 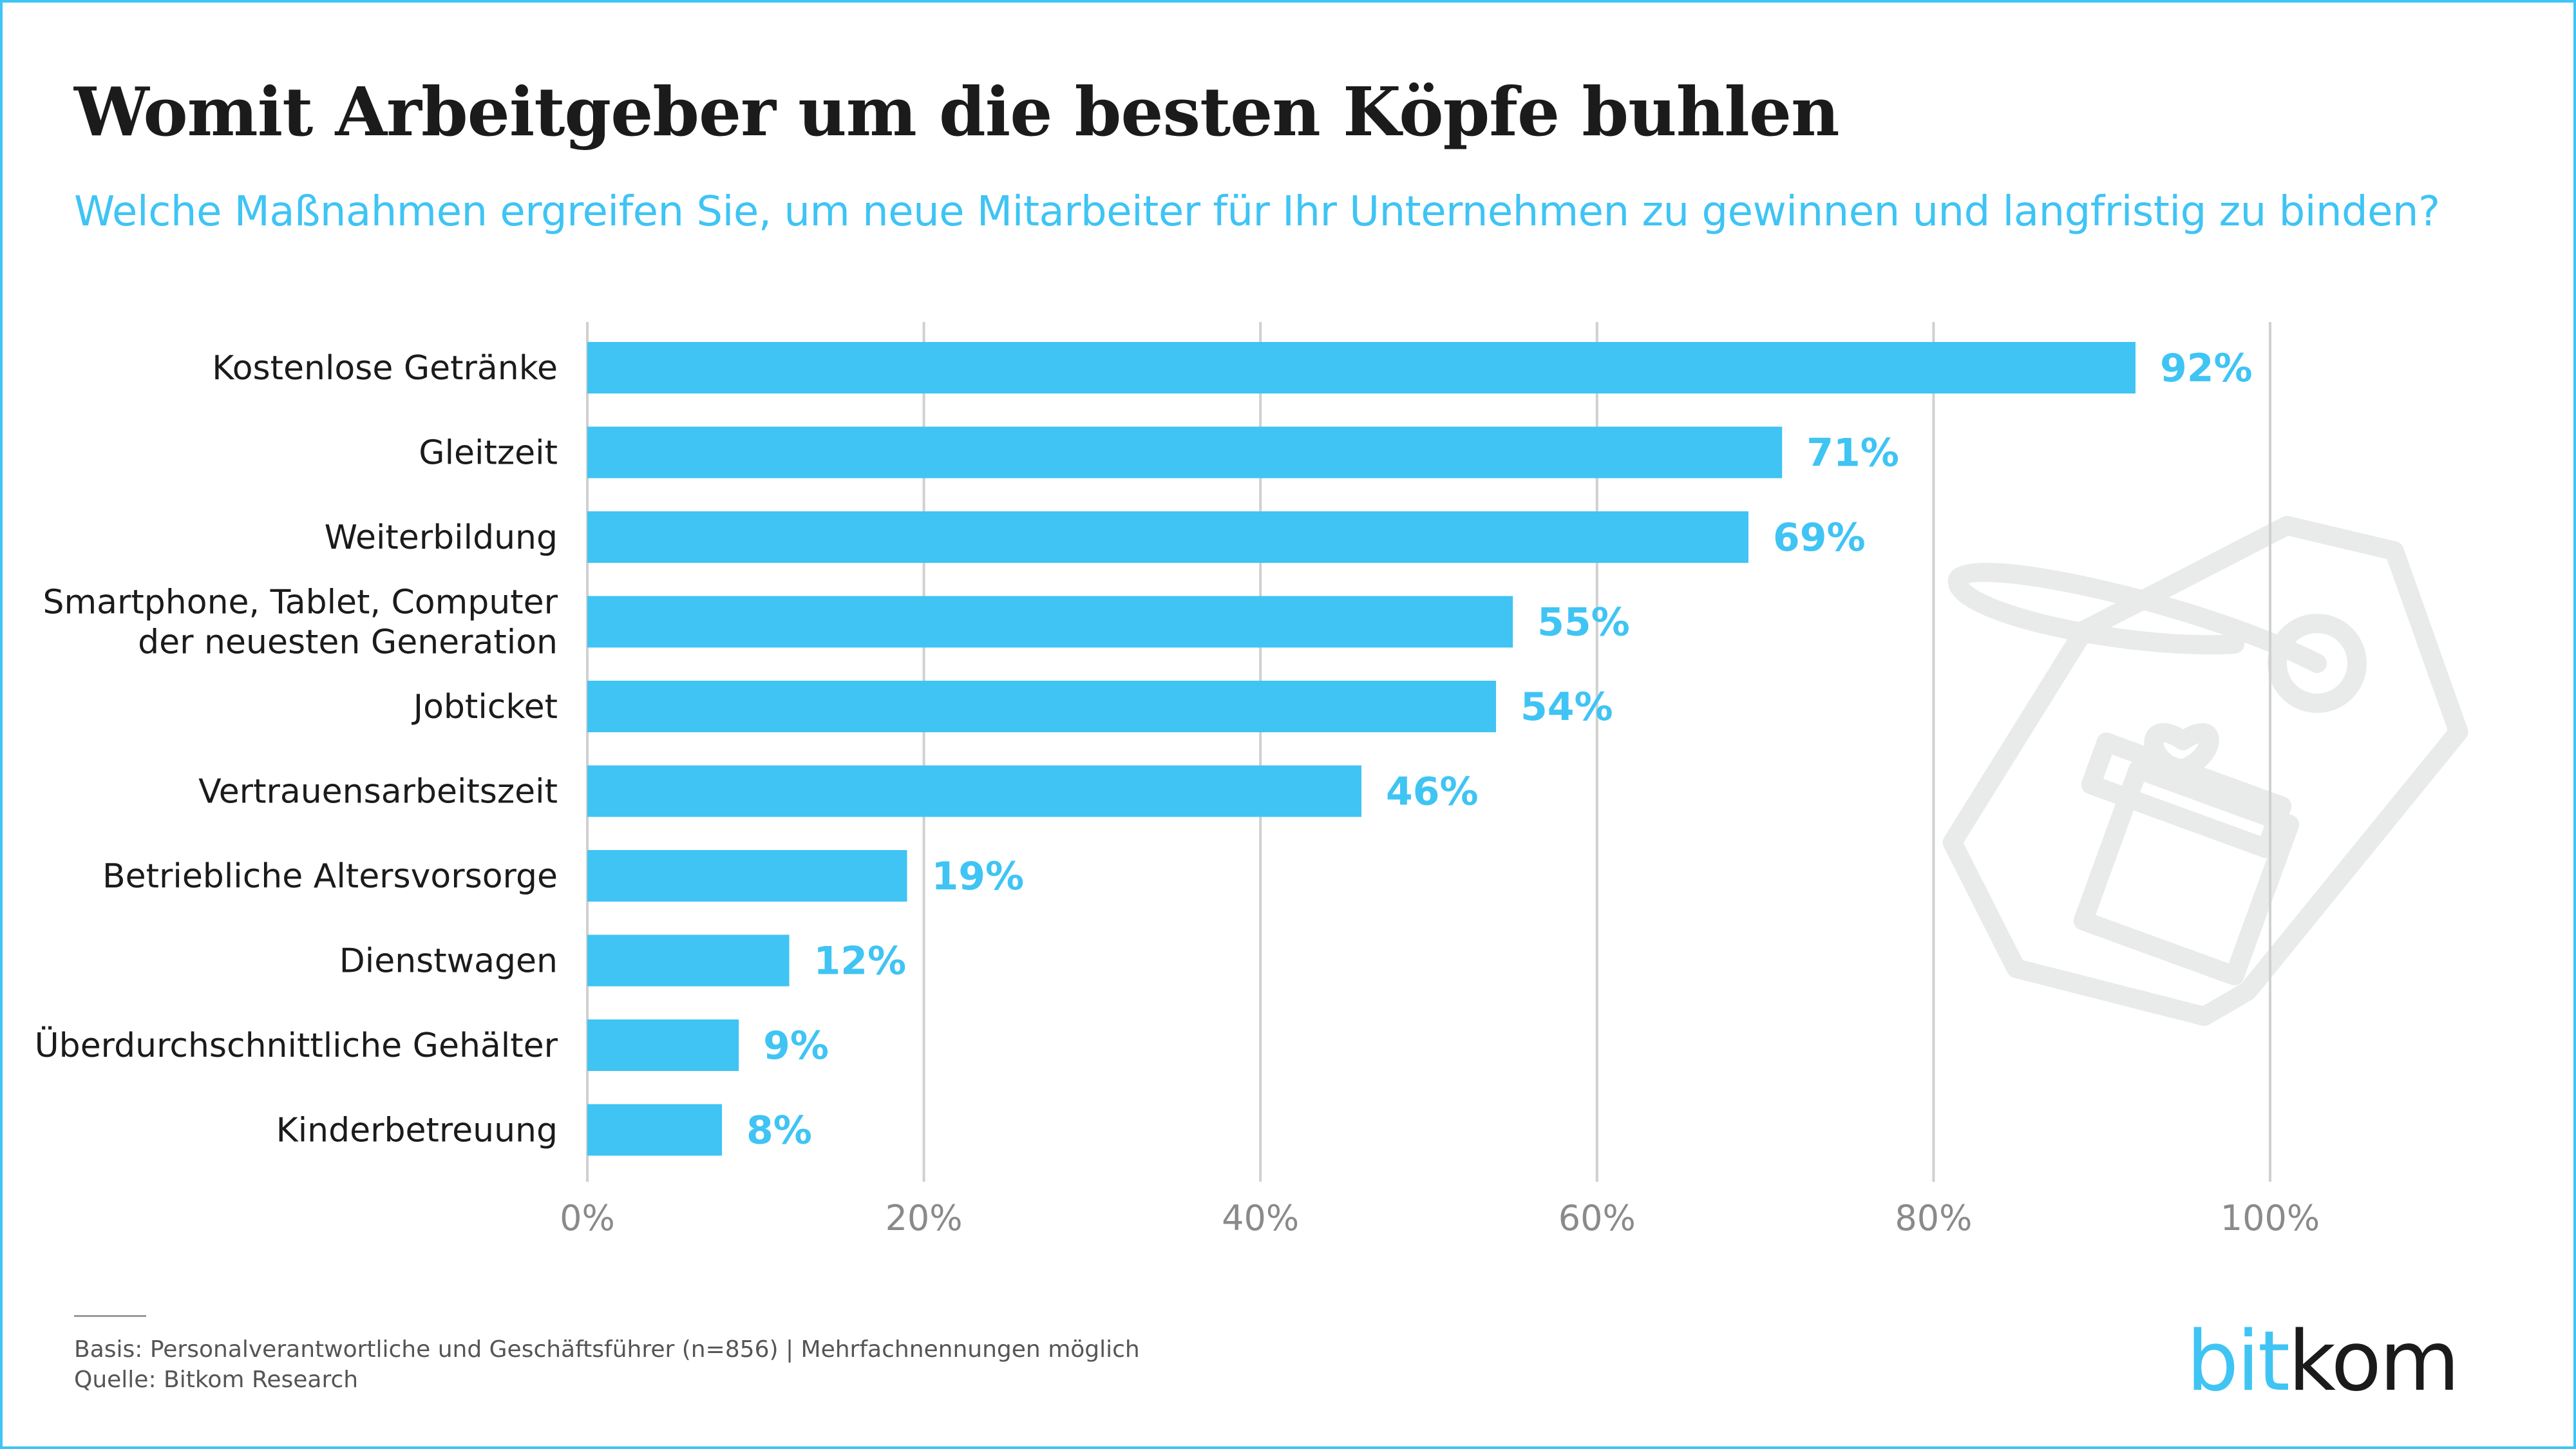 What do you see at coordinates (216, 1380) in the screenshot?
I see `footnote-source: Quelle: Bitkom Research` at bounding box center [216, 1380].